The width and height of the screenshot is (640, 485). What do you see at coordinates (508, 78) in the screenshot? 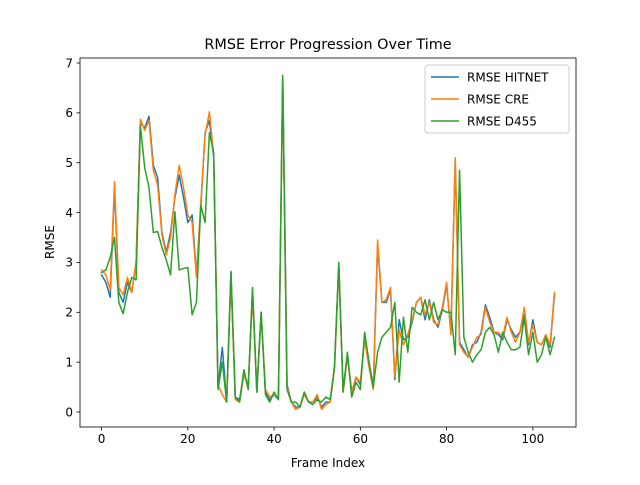
I see `legend-label-0: RMSE HITNET` at bounding box center [508, 78].